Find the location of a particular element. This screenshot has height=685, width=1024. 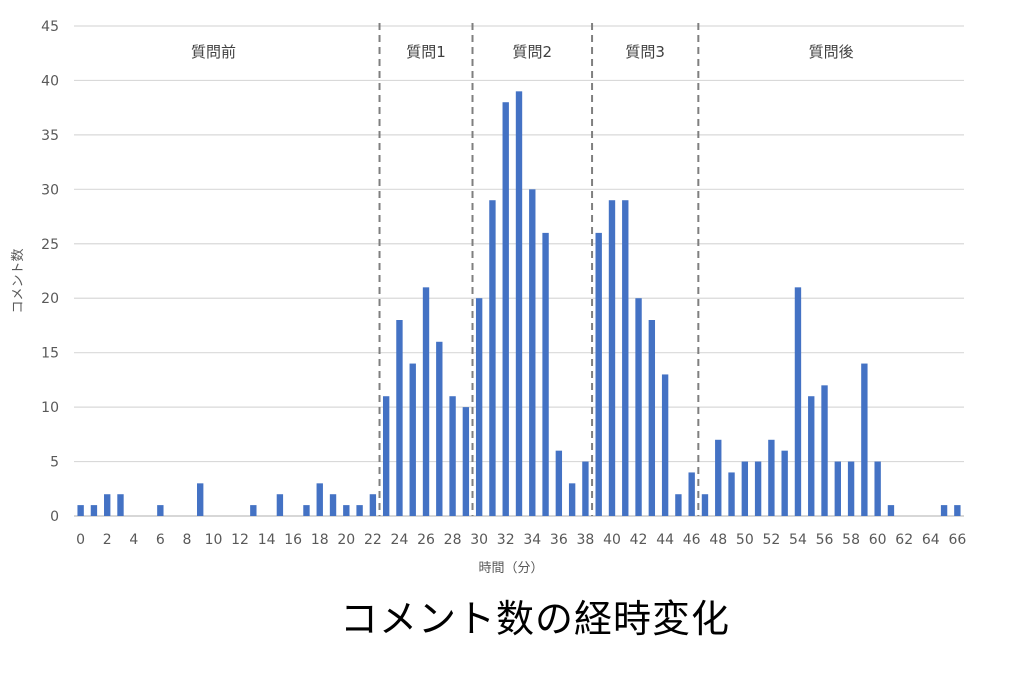

y-tick-label: 40 is located at coordinates (50, 81).